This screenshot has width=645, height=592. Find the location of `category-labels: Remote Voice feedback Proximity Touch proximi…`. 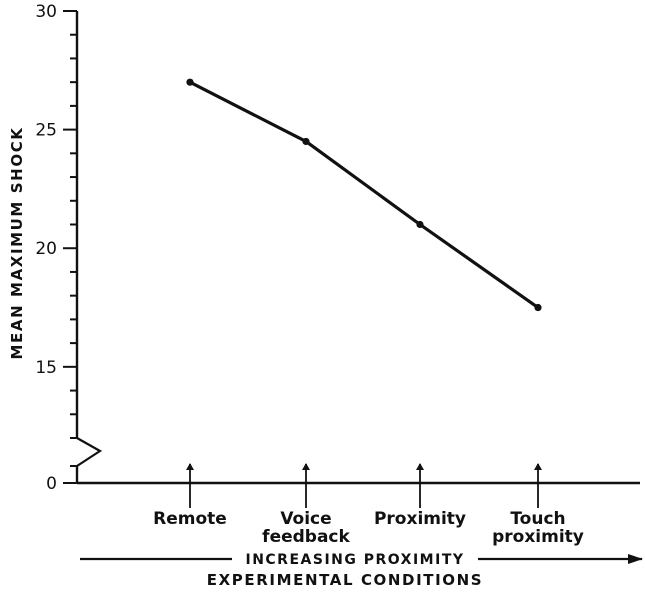

category-labels: Remote Voice feedback Proximity Touch proximi… is located at coordinates (368, 505).